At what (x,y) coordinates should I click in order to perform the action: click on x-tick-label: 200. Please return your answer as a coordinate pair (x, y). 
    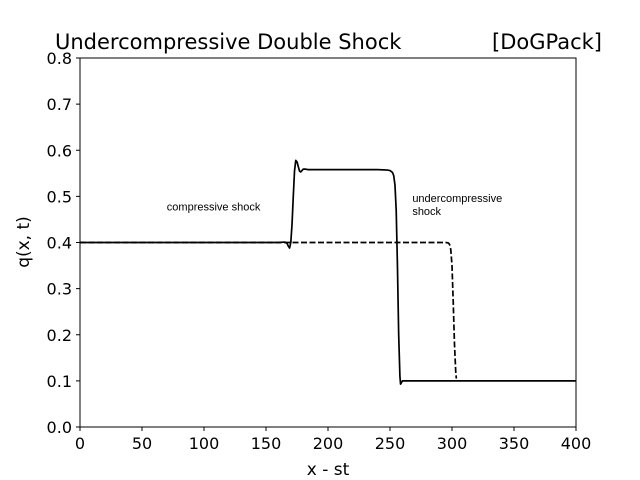
    Looking at the image, I should click on (328, 443).